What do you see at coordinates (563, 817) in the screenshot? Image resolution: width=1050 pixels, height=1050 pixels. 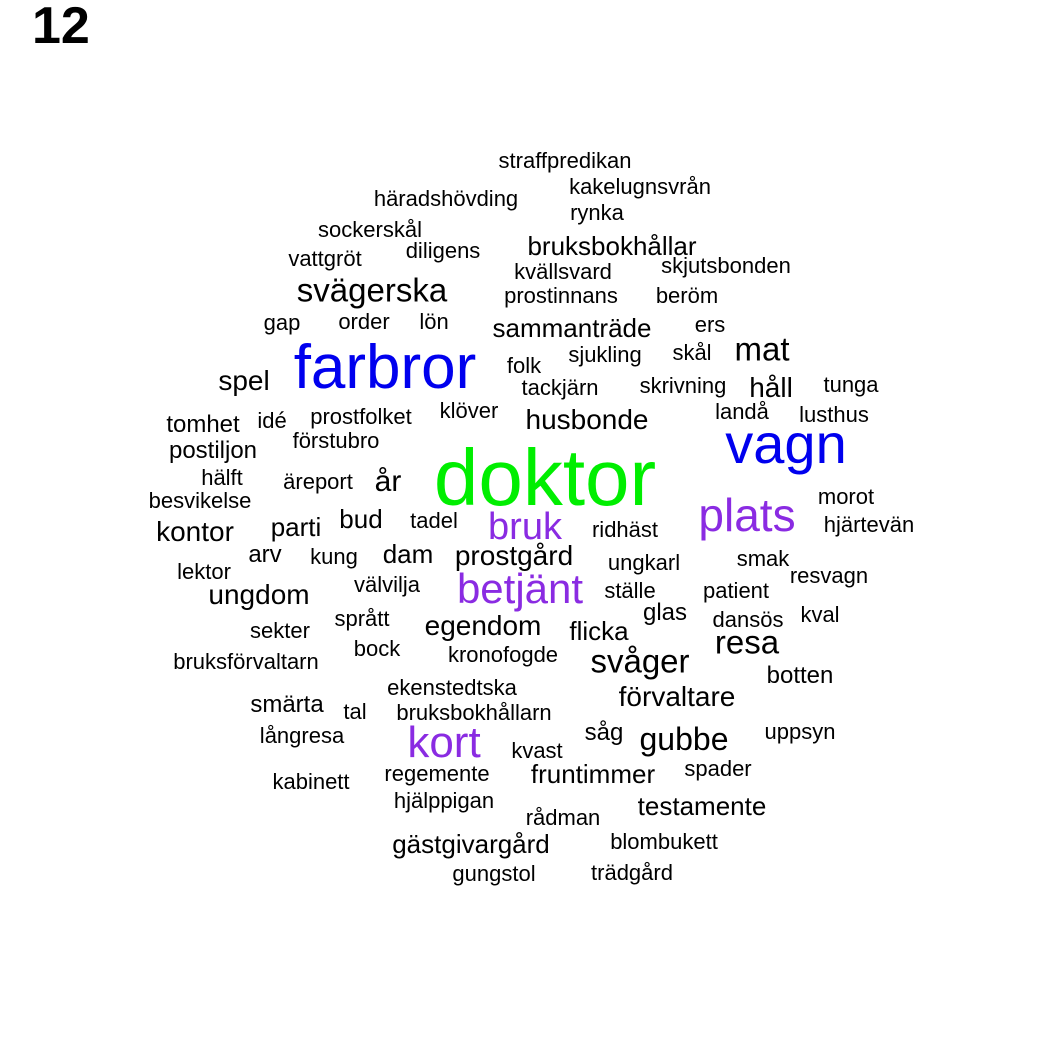 I see `word-radman: rådman` at bounding box center [563, 817].